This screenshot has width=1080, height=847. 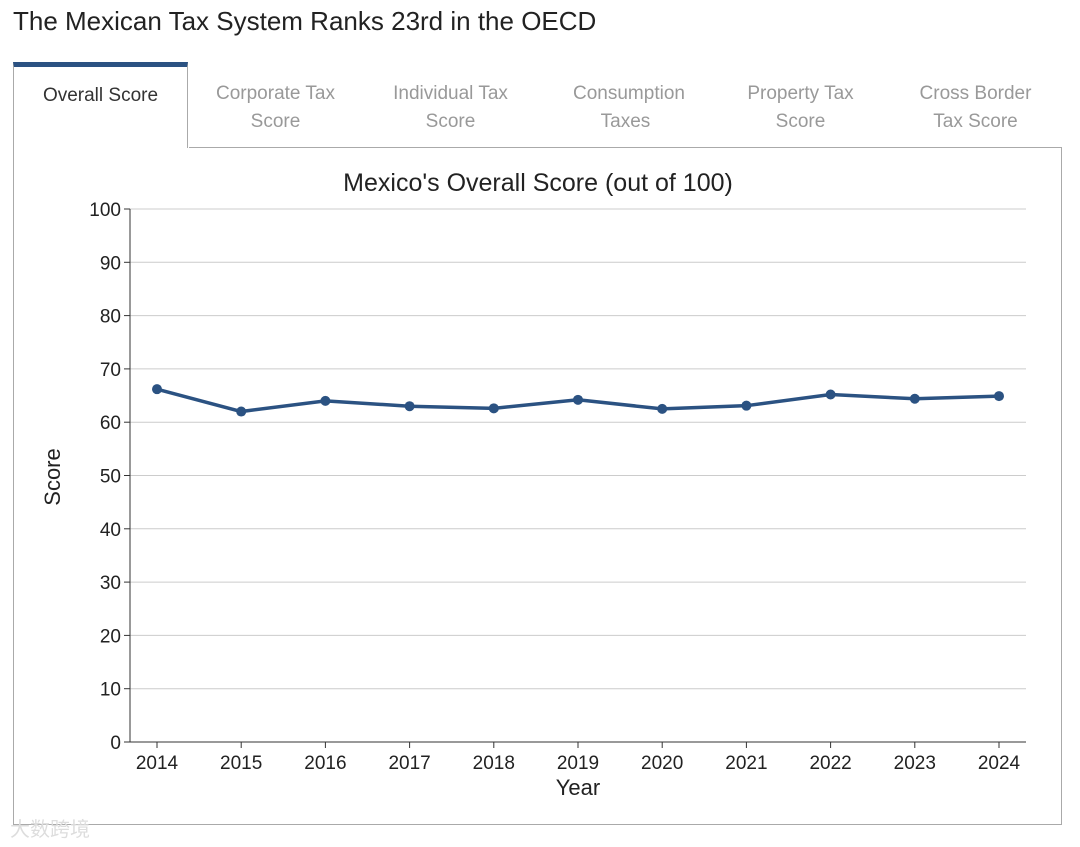 What do you see at coordinates (105, 210) in the screenshot?
I see `y-tick-label: 100` at bounding box center [105, 210].